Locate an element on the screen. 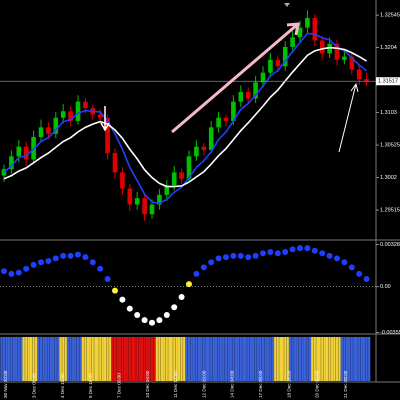 Image resolution: width=400 pixels, height=400 pixels. y-tick-label: 0.00 is located at coordinates (385, 287).